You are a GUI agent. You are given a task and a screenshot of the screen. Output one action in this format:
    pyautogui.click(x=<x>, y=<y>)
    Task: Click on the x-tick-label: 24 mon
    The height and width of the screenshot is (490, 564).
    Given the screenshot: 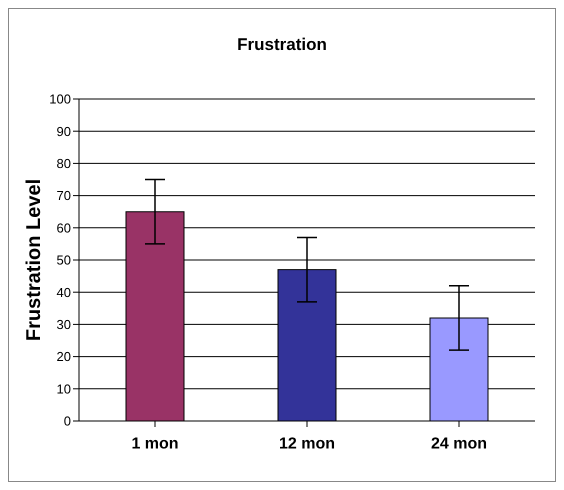 What is the action you would take?
    pyautogui.click(x=459, y=443)
    